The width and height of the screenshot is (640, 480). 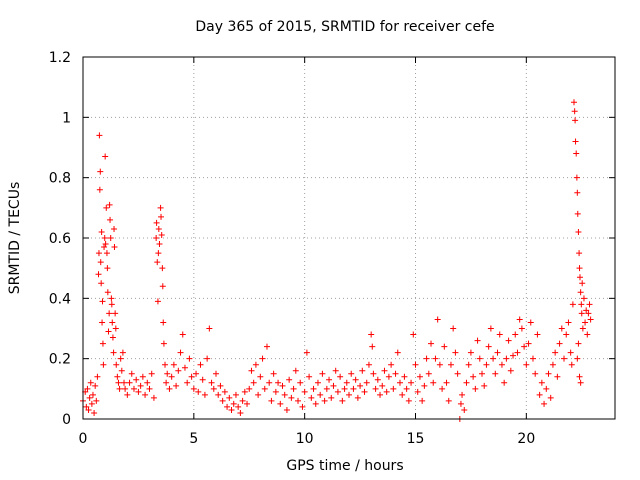 I want to click on x-tick-label: 0, so click(x=83, y=439).